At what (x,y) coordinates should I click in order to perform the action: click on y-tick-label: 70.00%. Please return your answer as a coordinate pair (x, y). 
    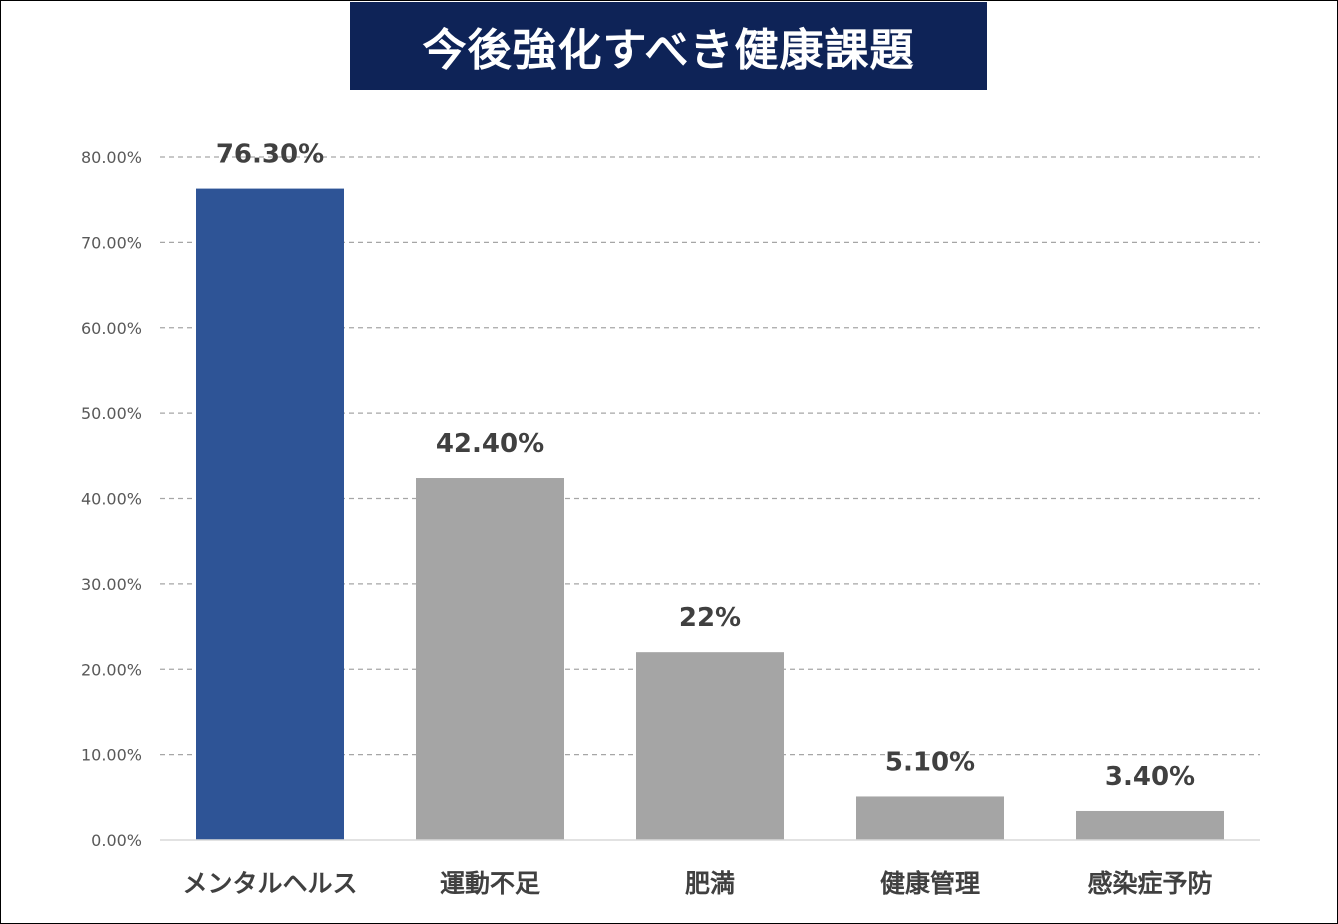
    Looking at the image, I should click on (111, 242).